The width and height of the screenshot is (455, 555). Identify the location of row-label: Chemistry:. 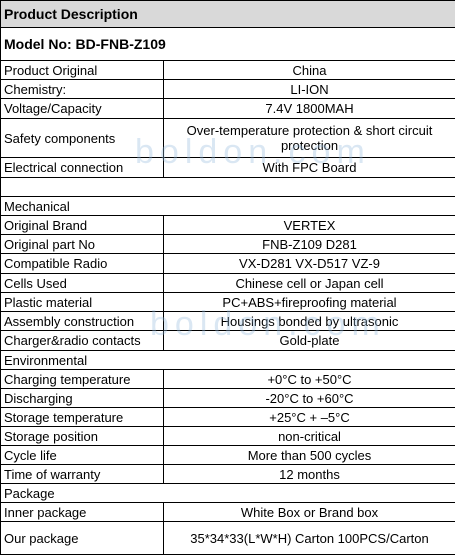
(82, 89).